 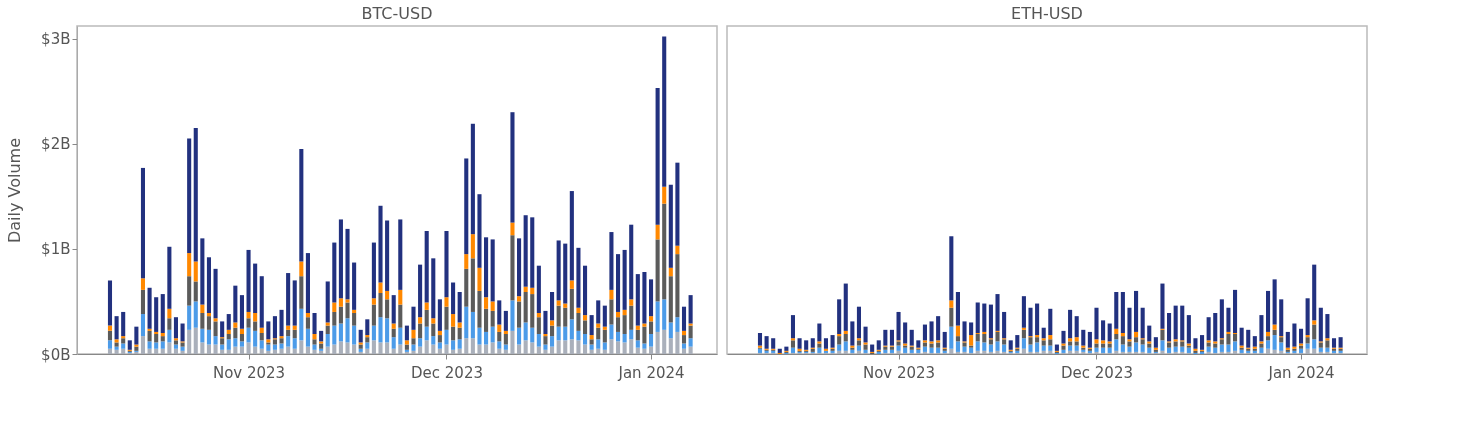 What do you see at coordinates (1047, 13) in the screenshot?
I see `chart-title: ETH-USD` at bounding box center [1047, 13].